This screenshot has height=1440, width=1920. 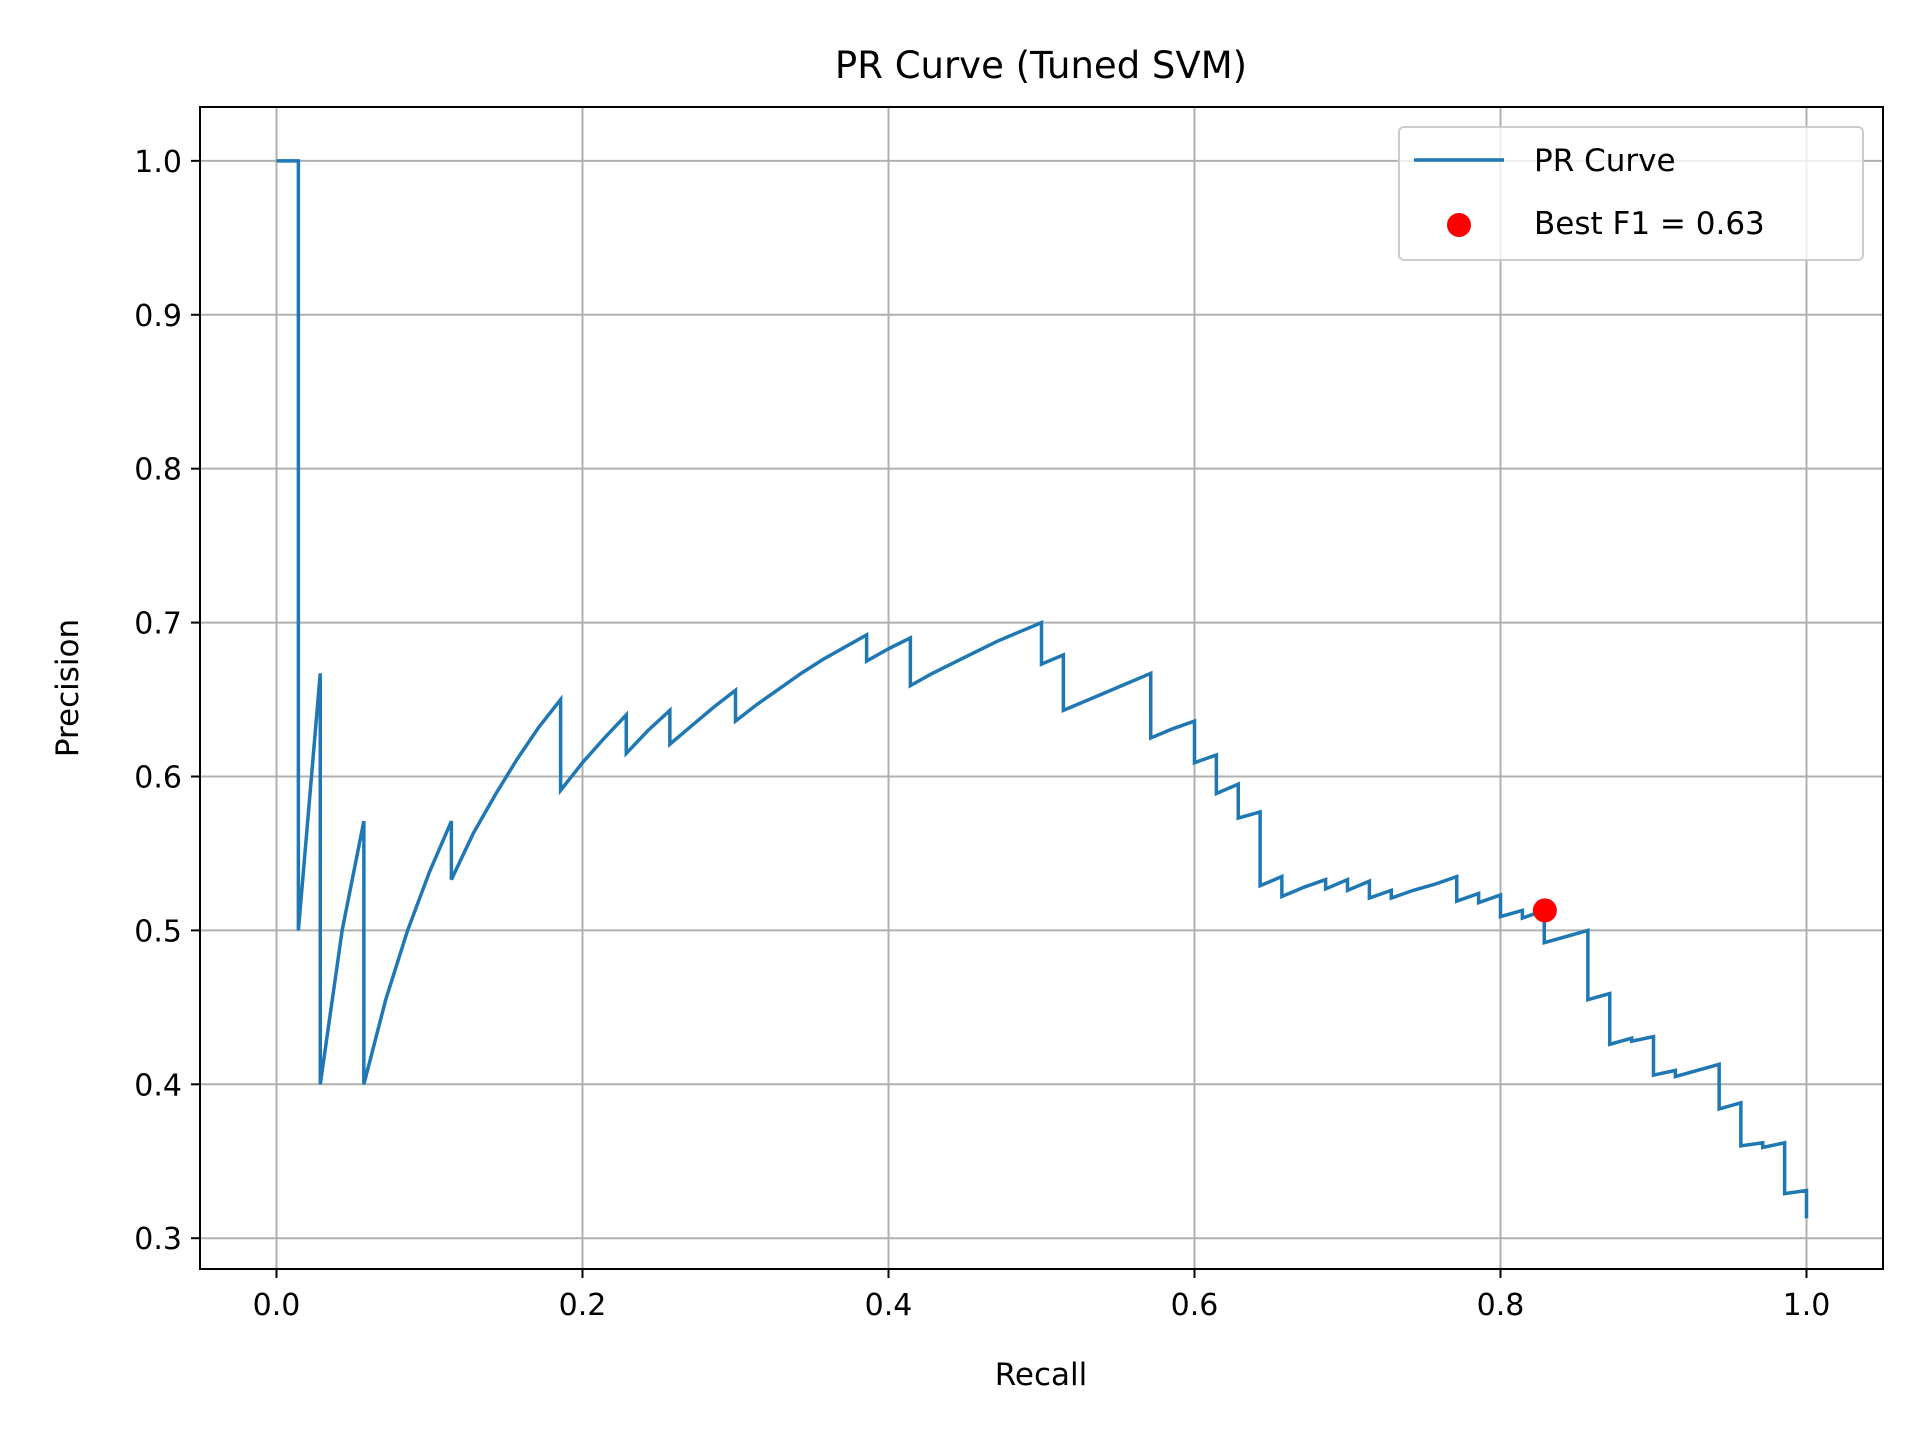 I want to click on x-tick-label: 0.2, so click(x=583, y=1305).